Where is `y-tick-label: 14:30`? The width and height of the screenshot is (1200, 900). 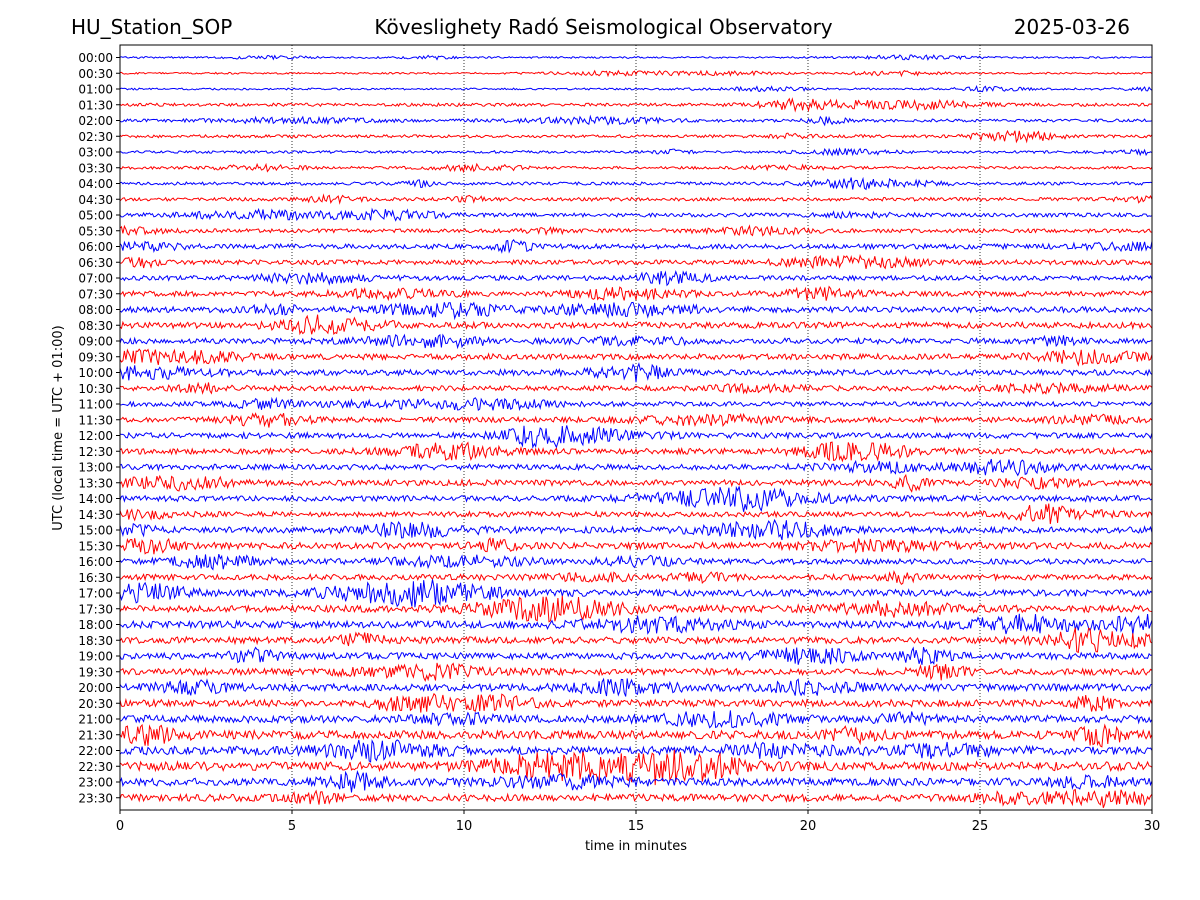 y-tick-label: 14:30 is located at coordinates (95, 515).